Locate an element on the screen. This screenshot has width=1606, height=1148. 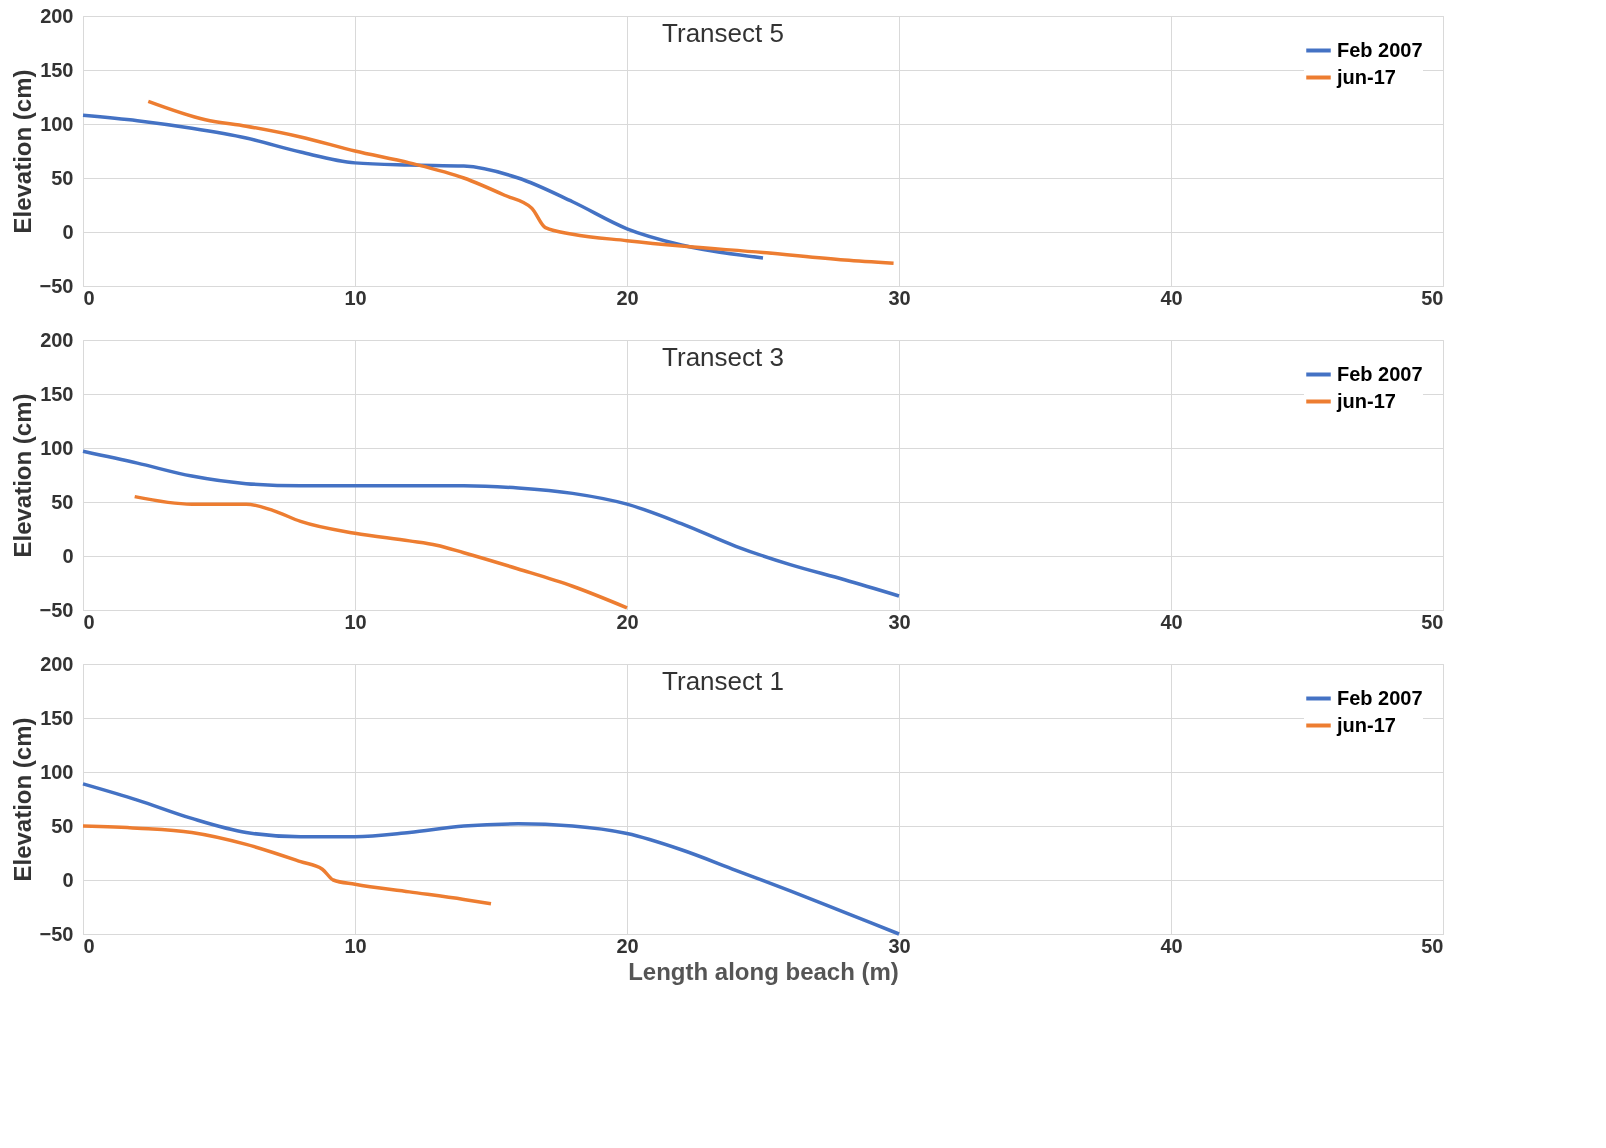
x-axis-title: Length along beach (m) is located at coordinates (763, 971).